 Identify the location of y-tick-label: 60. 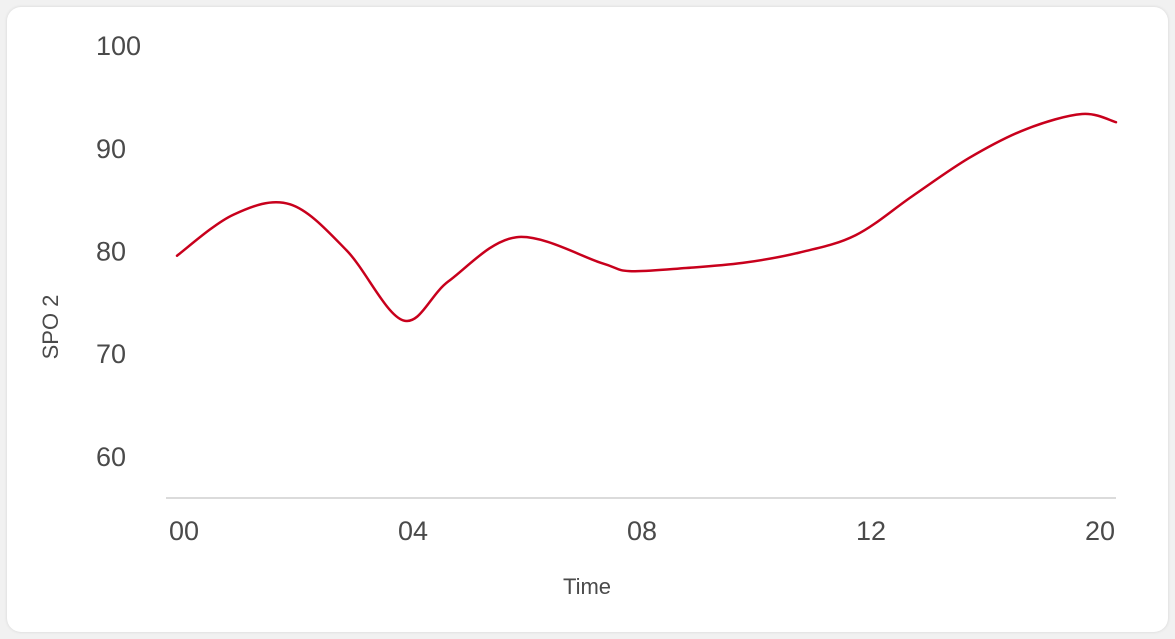
(111, 457).